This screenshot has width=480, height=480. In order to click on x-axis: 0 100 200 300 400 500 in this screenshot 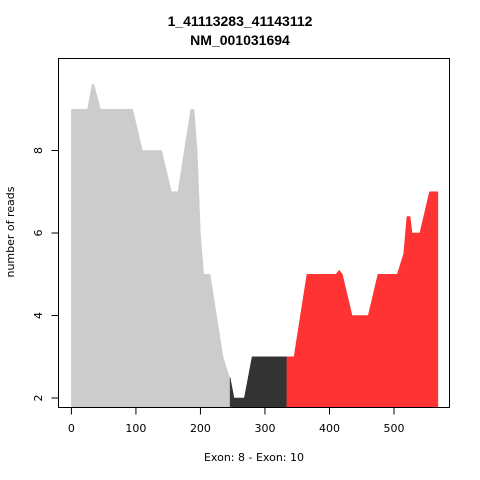, I will do `click(236, 421)`.